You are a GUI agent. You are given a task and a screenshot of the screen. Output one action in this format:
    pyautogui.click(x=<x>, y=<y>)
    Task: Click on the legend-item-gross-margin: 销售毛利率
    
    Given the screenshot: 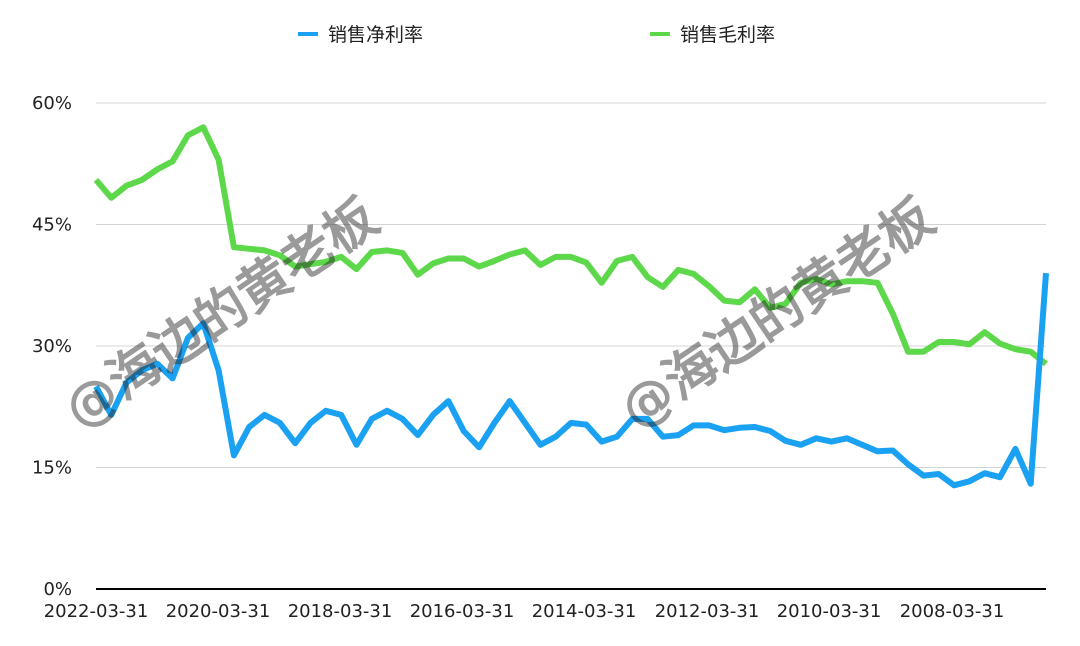 What is the action you would take?
    pyautogui.click(x=712, y=35)
    